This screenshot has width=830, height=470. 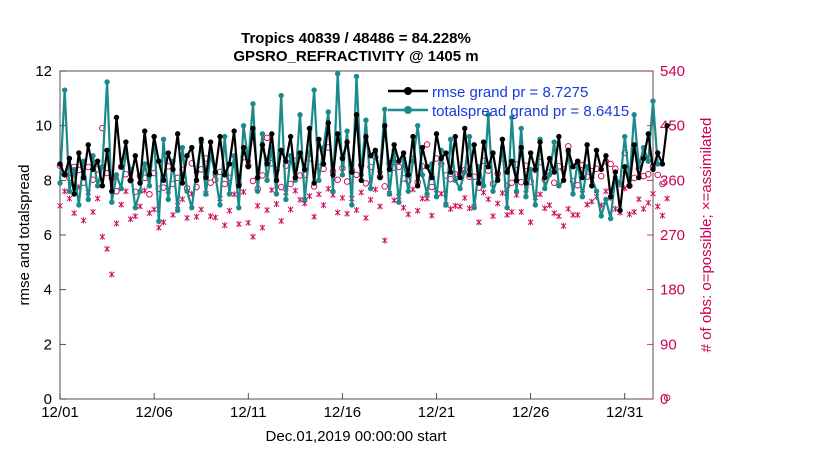 What do you see at coordinates (60, 412) in the screenshot?
I see `x-tick-label: 12/01` at bounding box center [60, 412].